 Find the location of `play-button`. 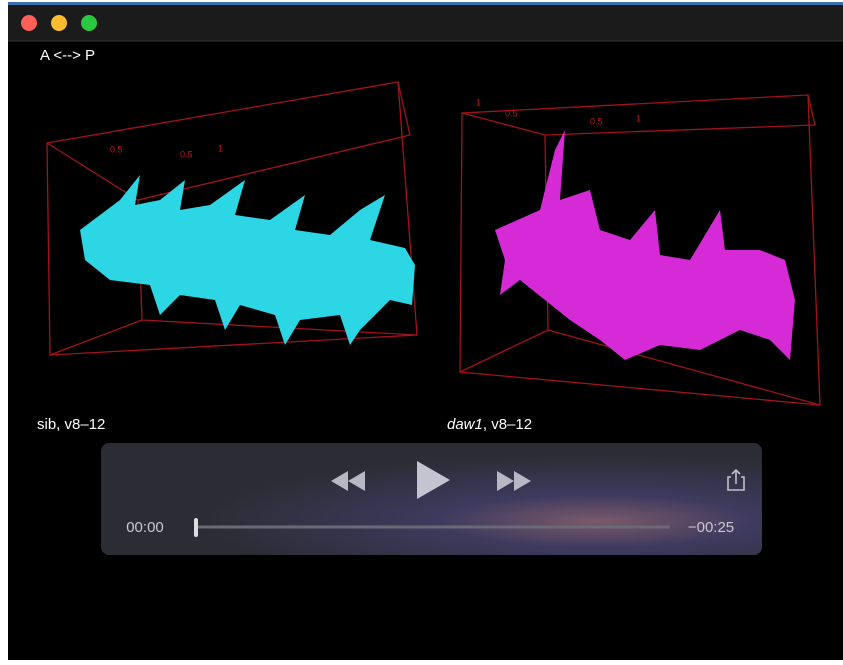

play-button is located at coordinates (433, 480).